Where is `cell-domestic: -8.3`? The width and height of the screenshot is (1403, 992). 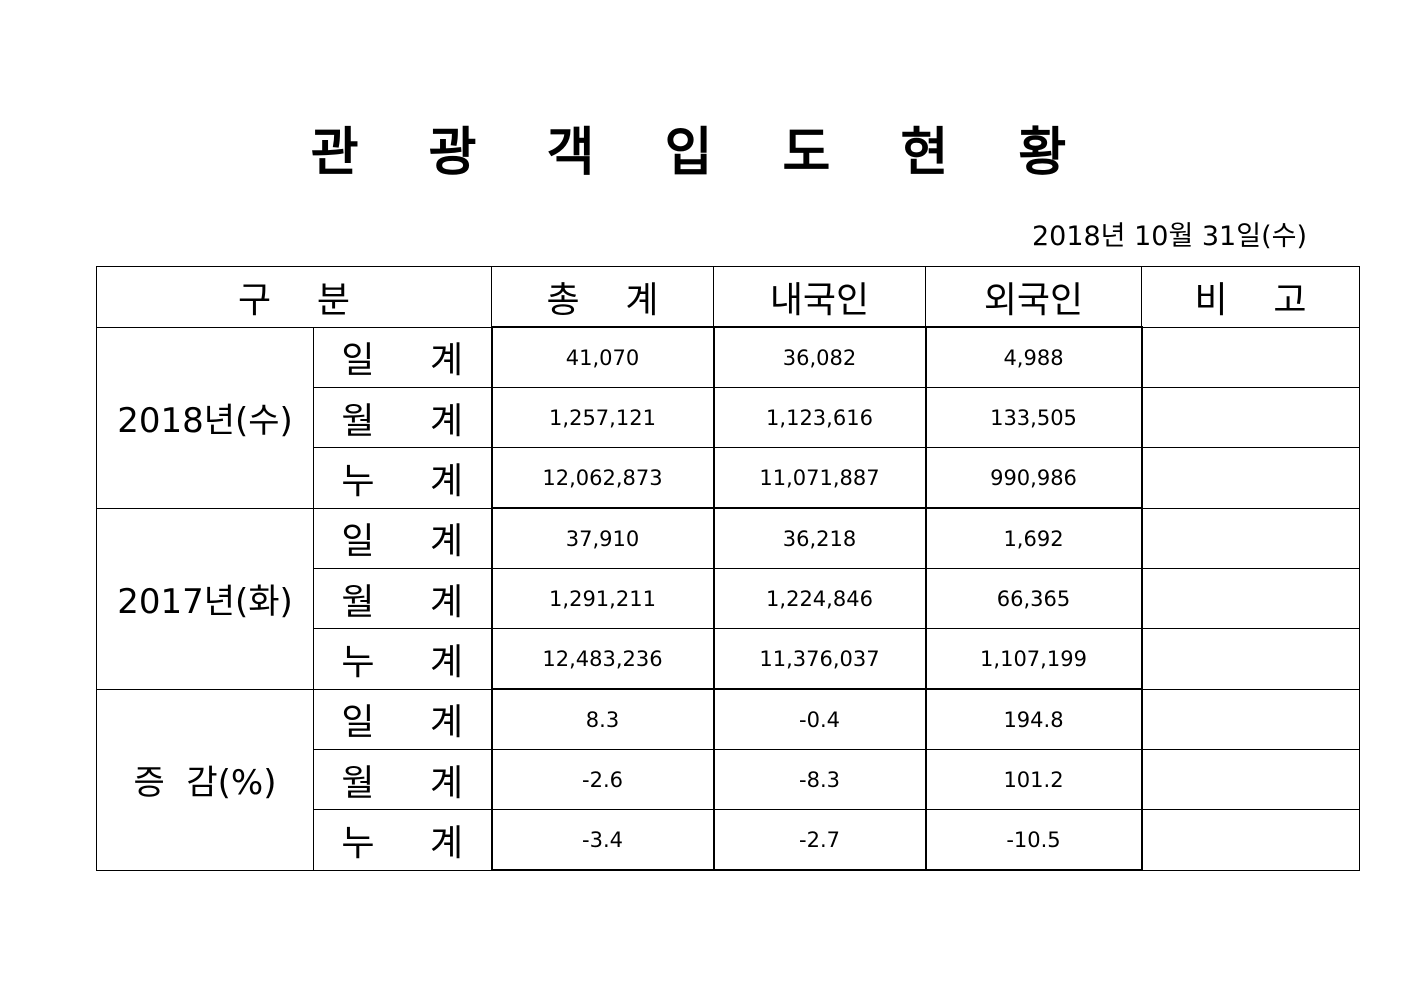 cell-domestic: -8.3 is located at coordinates (819, 779).